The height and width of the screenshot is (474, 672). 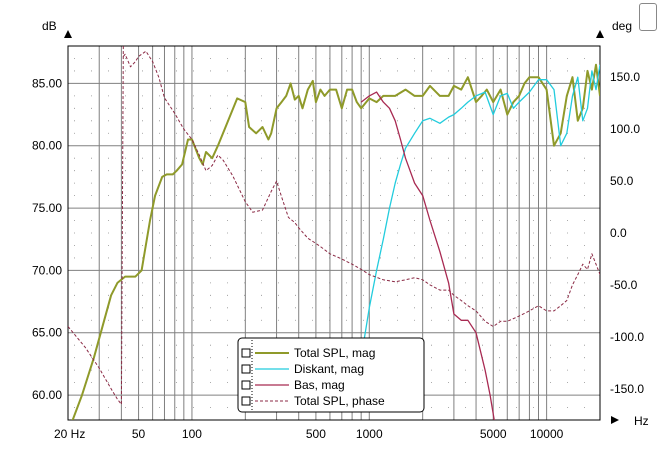 I want to click on y2-axis-arrow, so click(x=600, y=34).